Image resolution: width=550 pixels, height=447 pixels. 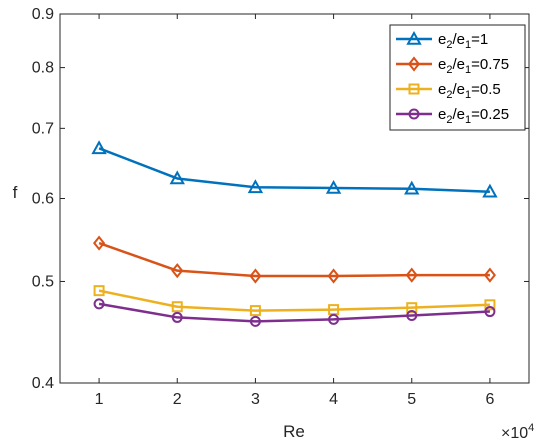 I want to click on x-axis-multiplier: ×10⁴, so click(x=517, y=432).